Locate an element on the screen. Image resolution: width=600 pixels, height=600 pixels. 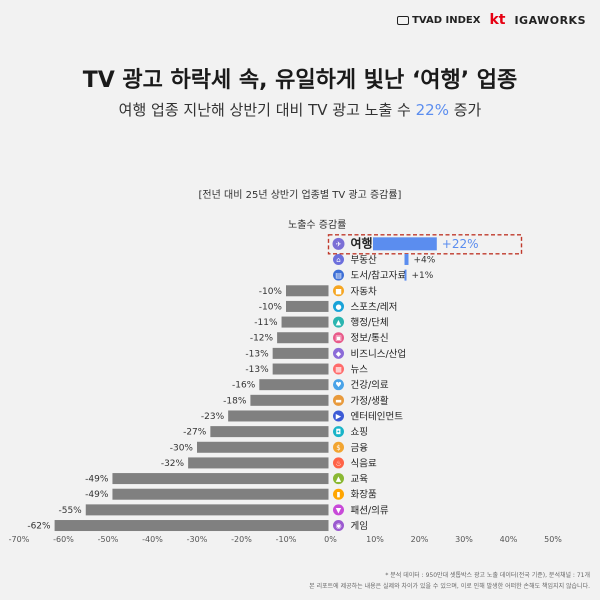
gamepad-icon-glyph: ◉ is located at coordinates (338, 526).